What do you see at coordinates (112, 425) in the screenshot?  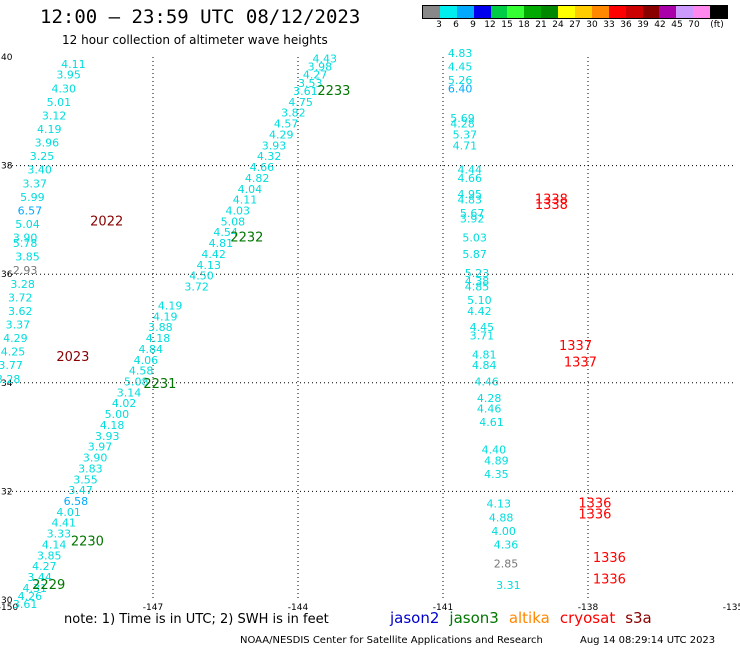 I see `wave-height-value: 4.18` at bounding box center [112, 425].